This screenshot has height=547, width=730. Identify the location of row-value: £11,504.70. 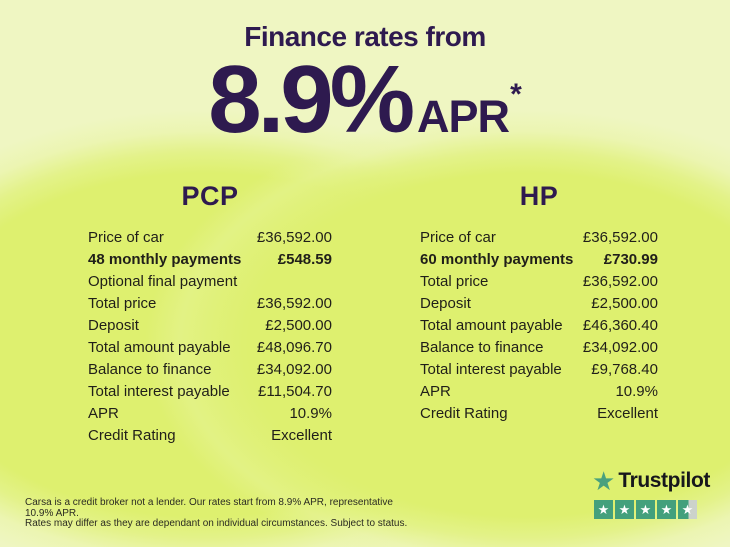
(295, 391).